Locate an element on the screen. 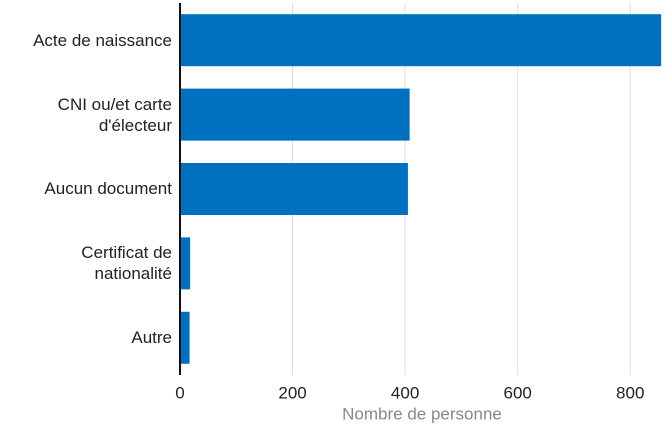 The image size is (667, 431). x-tick-label: 600 is located at coordinates (517, 392).